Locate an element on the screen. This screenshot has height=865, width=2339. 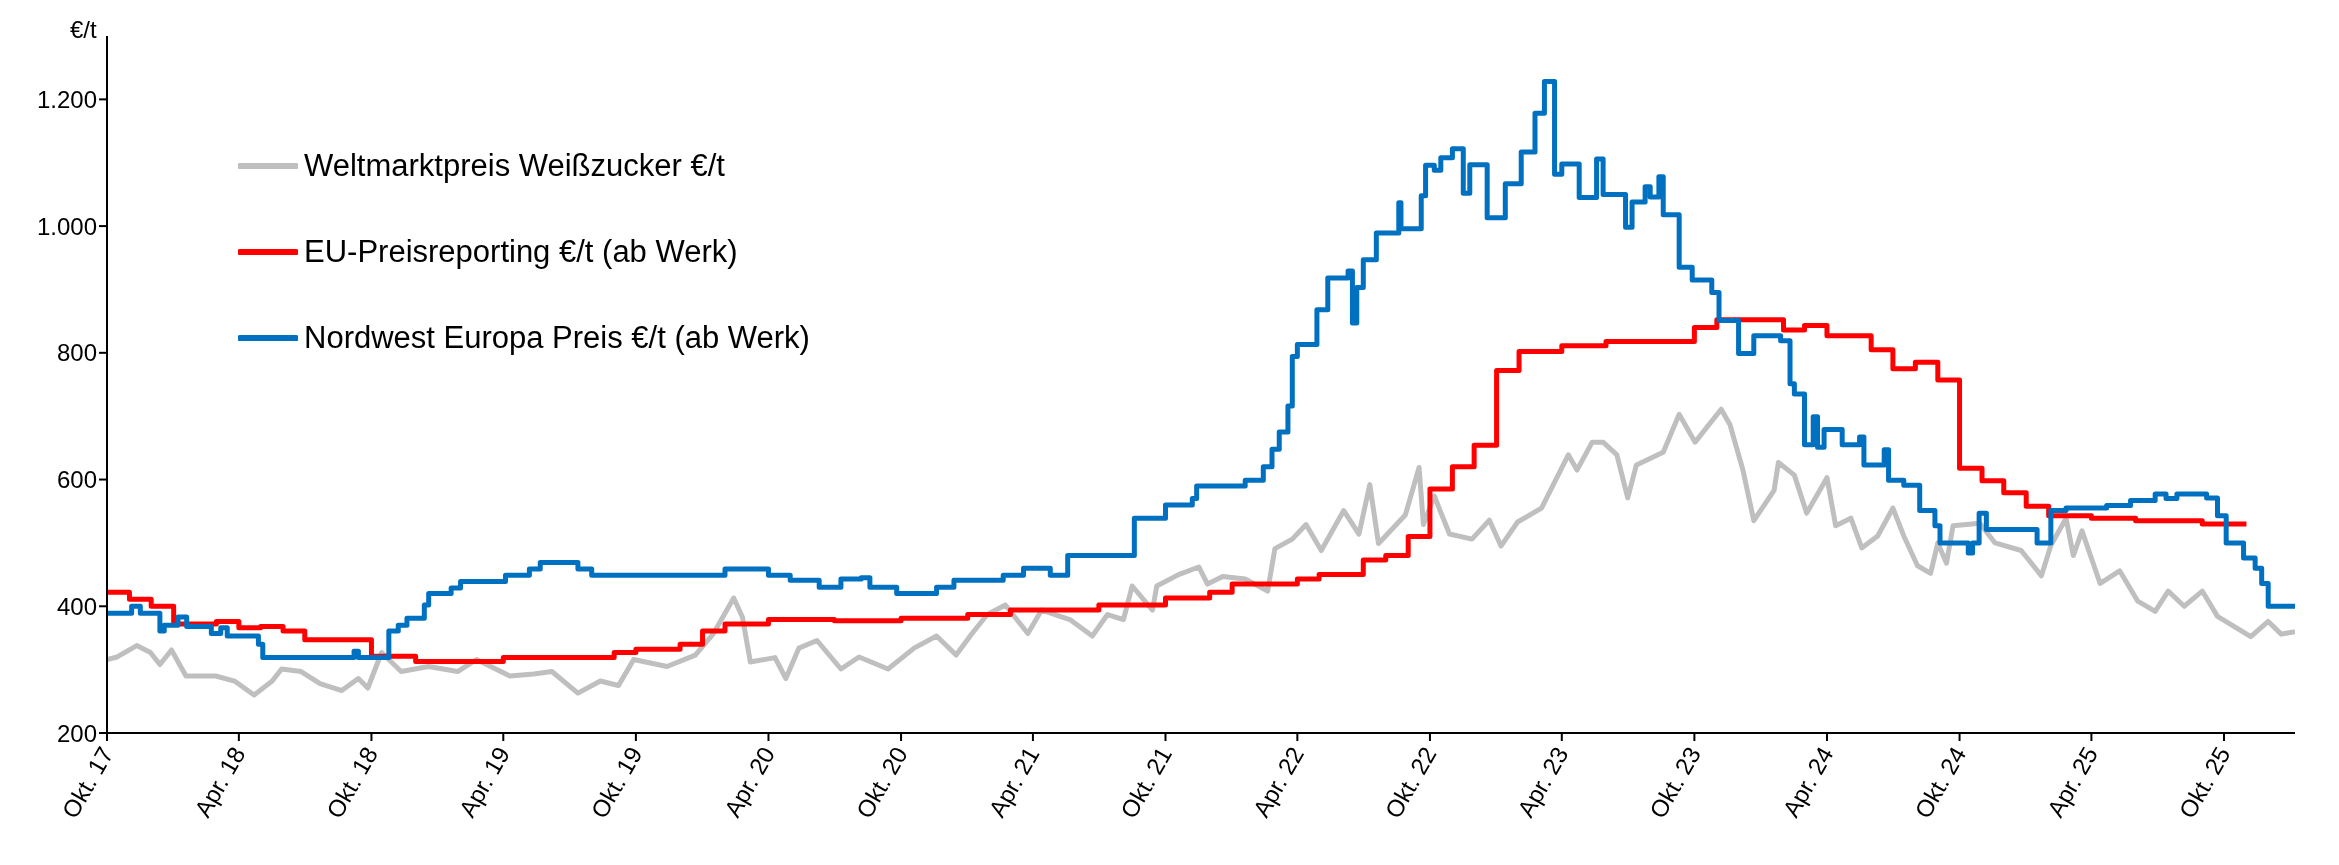
legend-label: EU-Preisreporting €/t (ab Werk) is located at coordinates (521, 252).